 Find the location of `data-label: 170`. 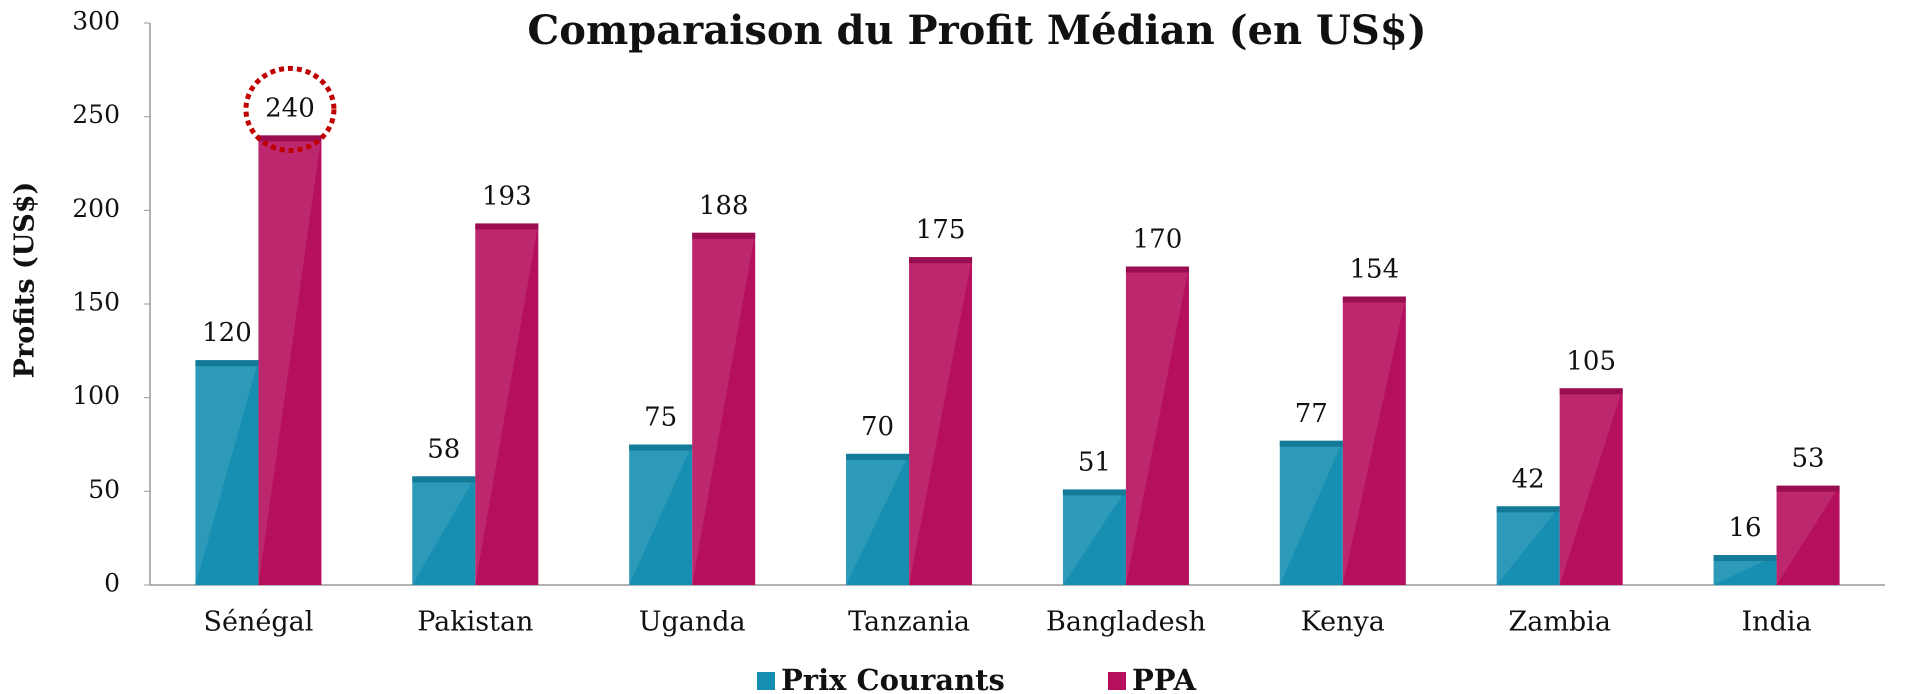

data-label: 170 is located at coordinates (1158, 240).